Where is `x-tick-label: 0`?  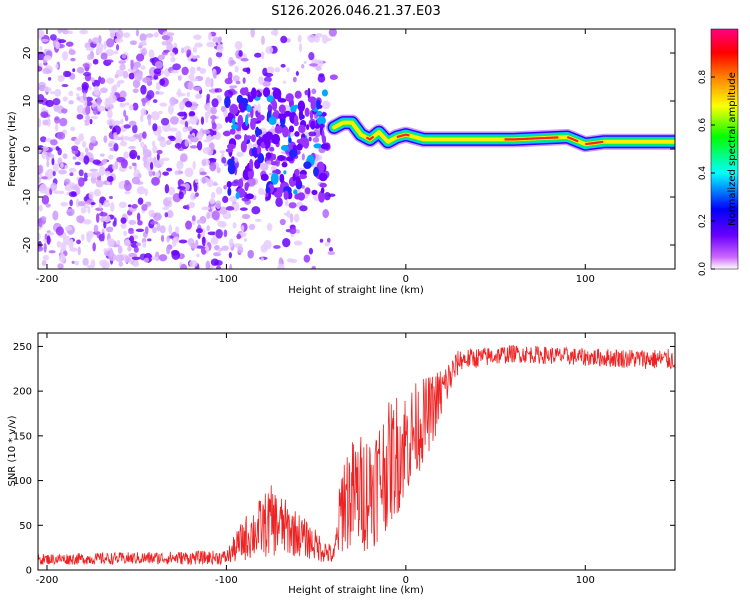 x-tick-label: 0 is located at coordinates (406, 580).